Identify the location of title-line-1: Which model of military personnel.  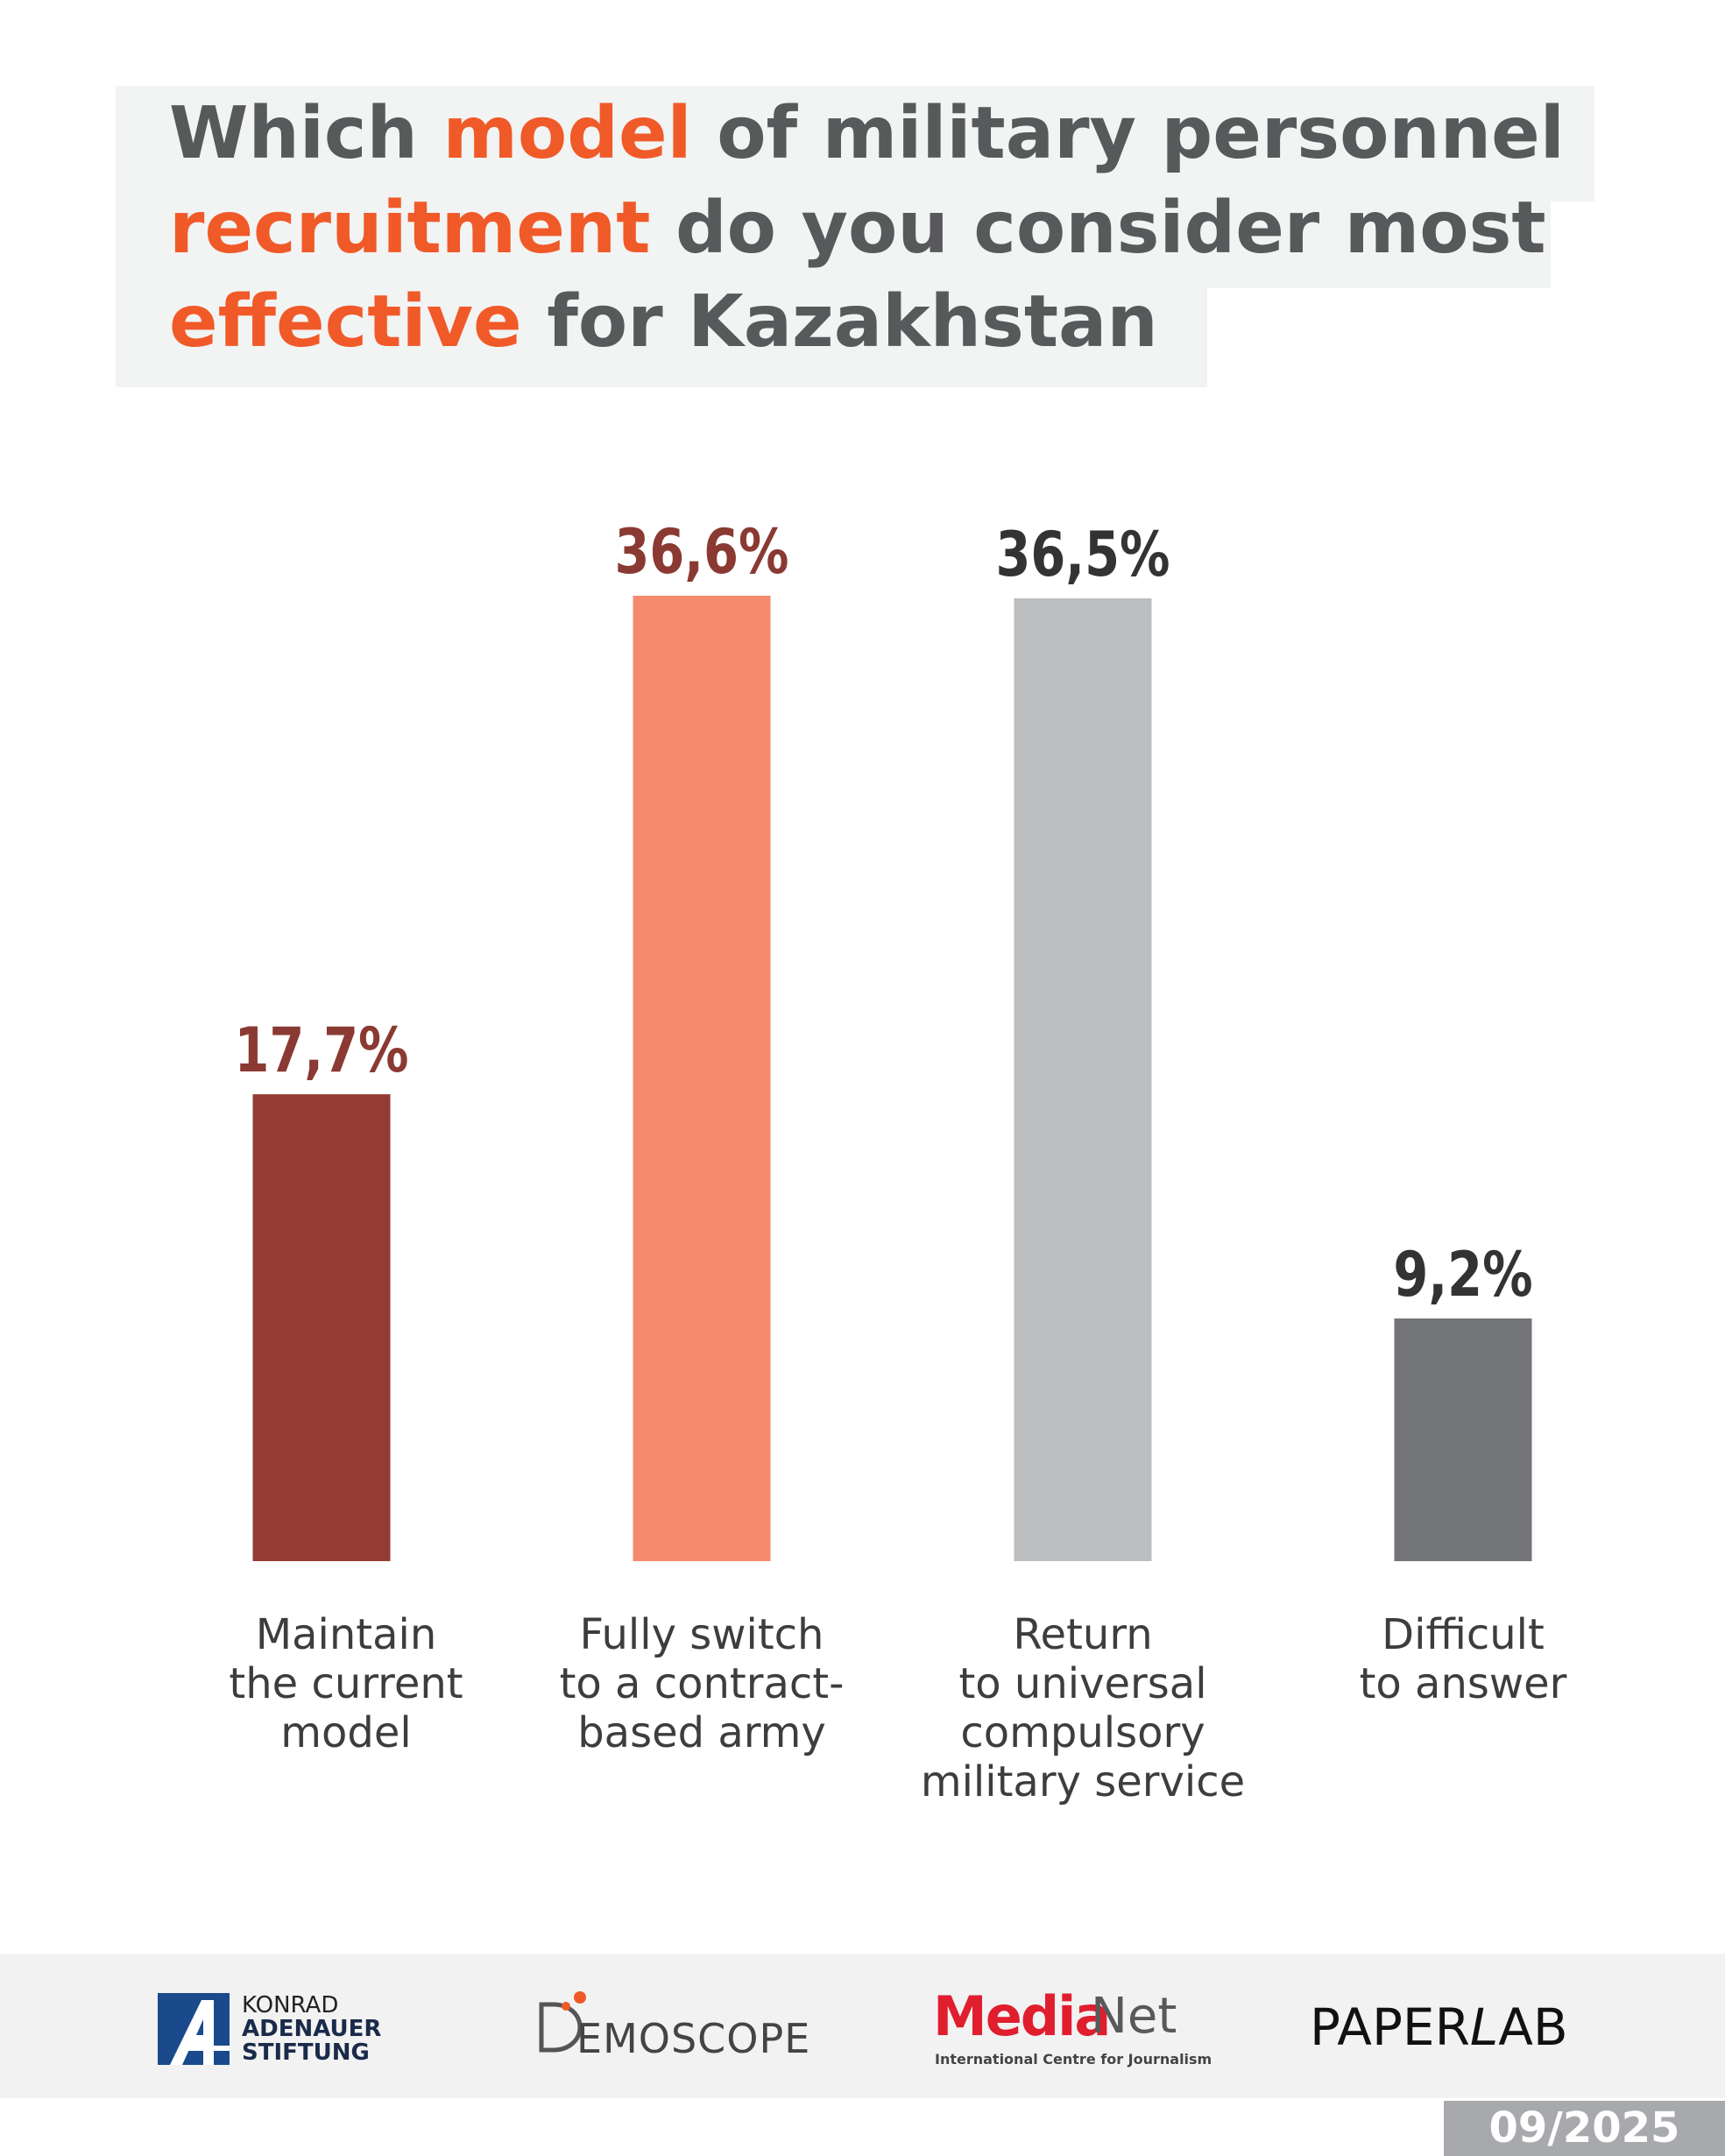
(867, 134).